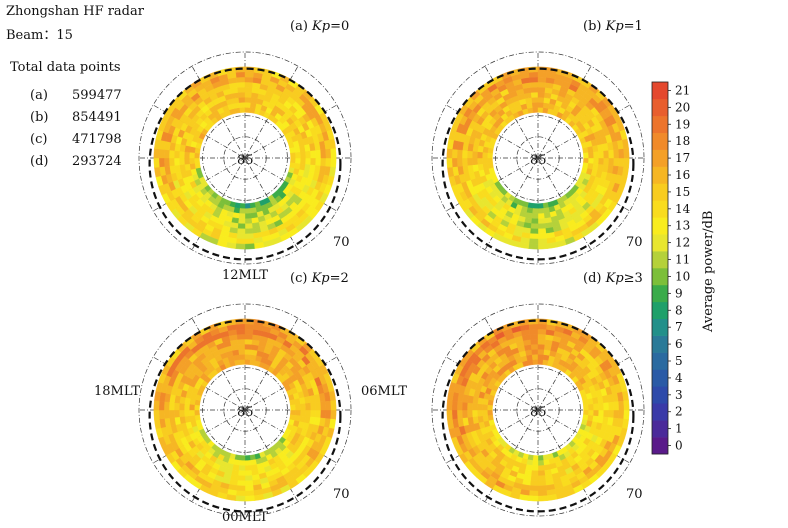  Describe the element at coordinates (679, 395) in the screenshot. I see `colorbar-tick-label: 3` at that location.